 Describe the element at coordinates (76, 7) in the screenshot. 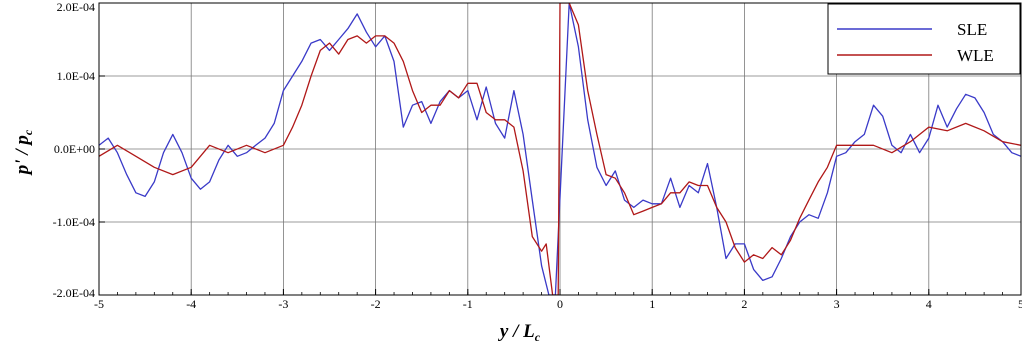

I see `y-tick-label: 2.0E-04` at that location.